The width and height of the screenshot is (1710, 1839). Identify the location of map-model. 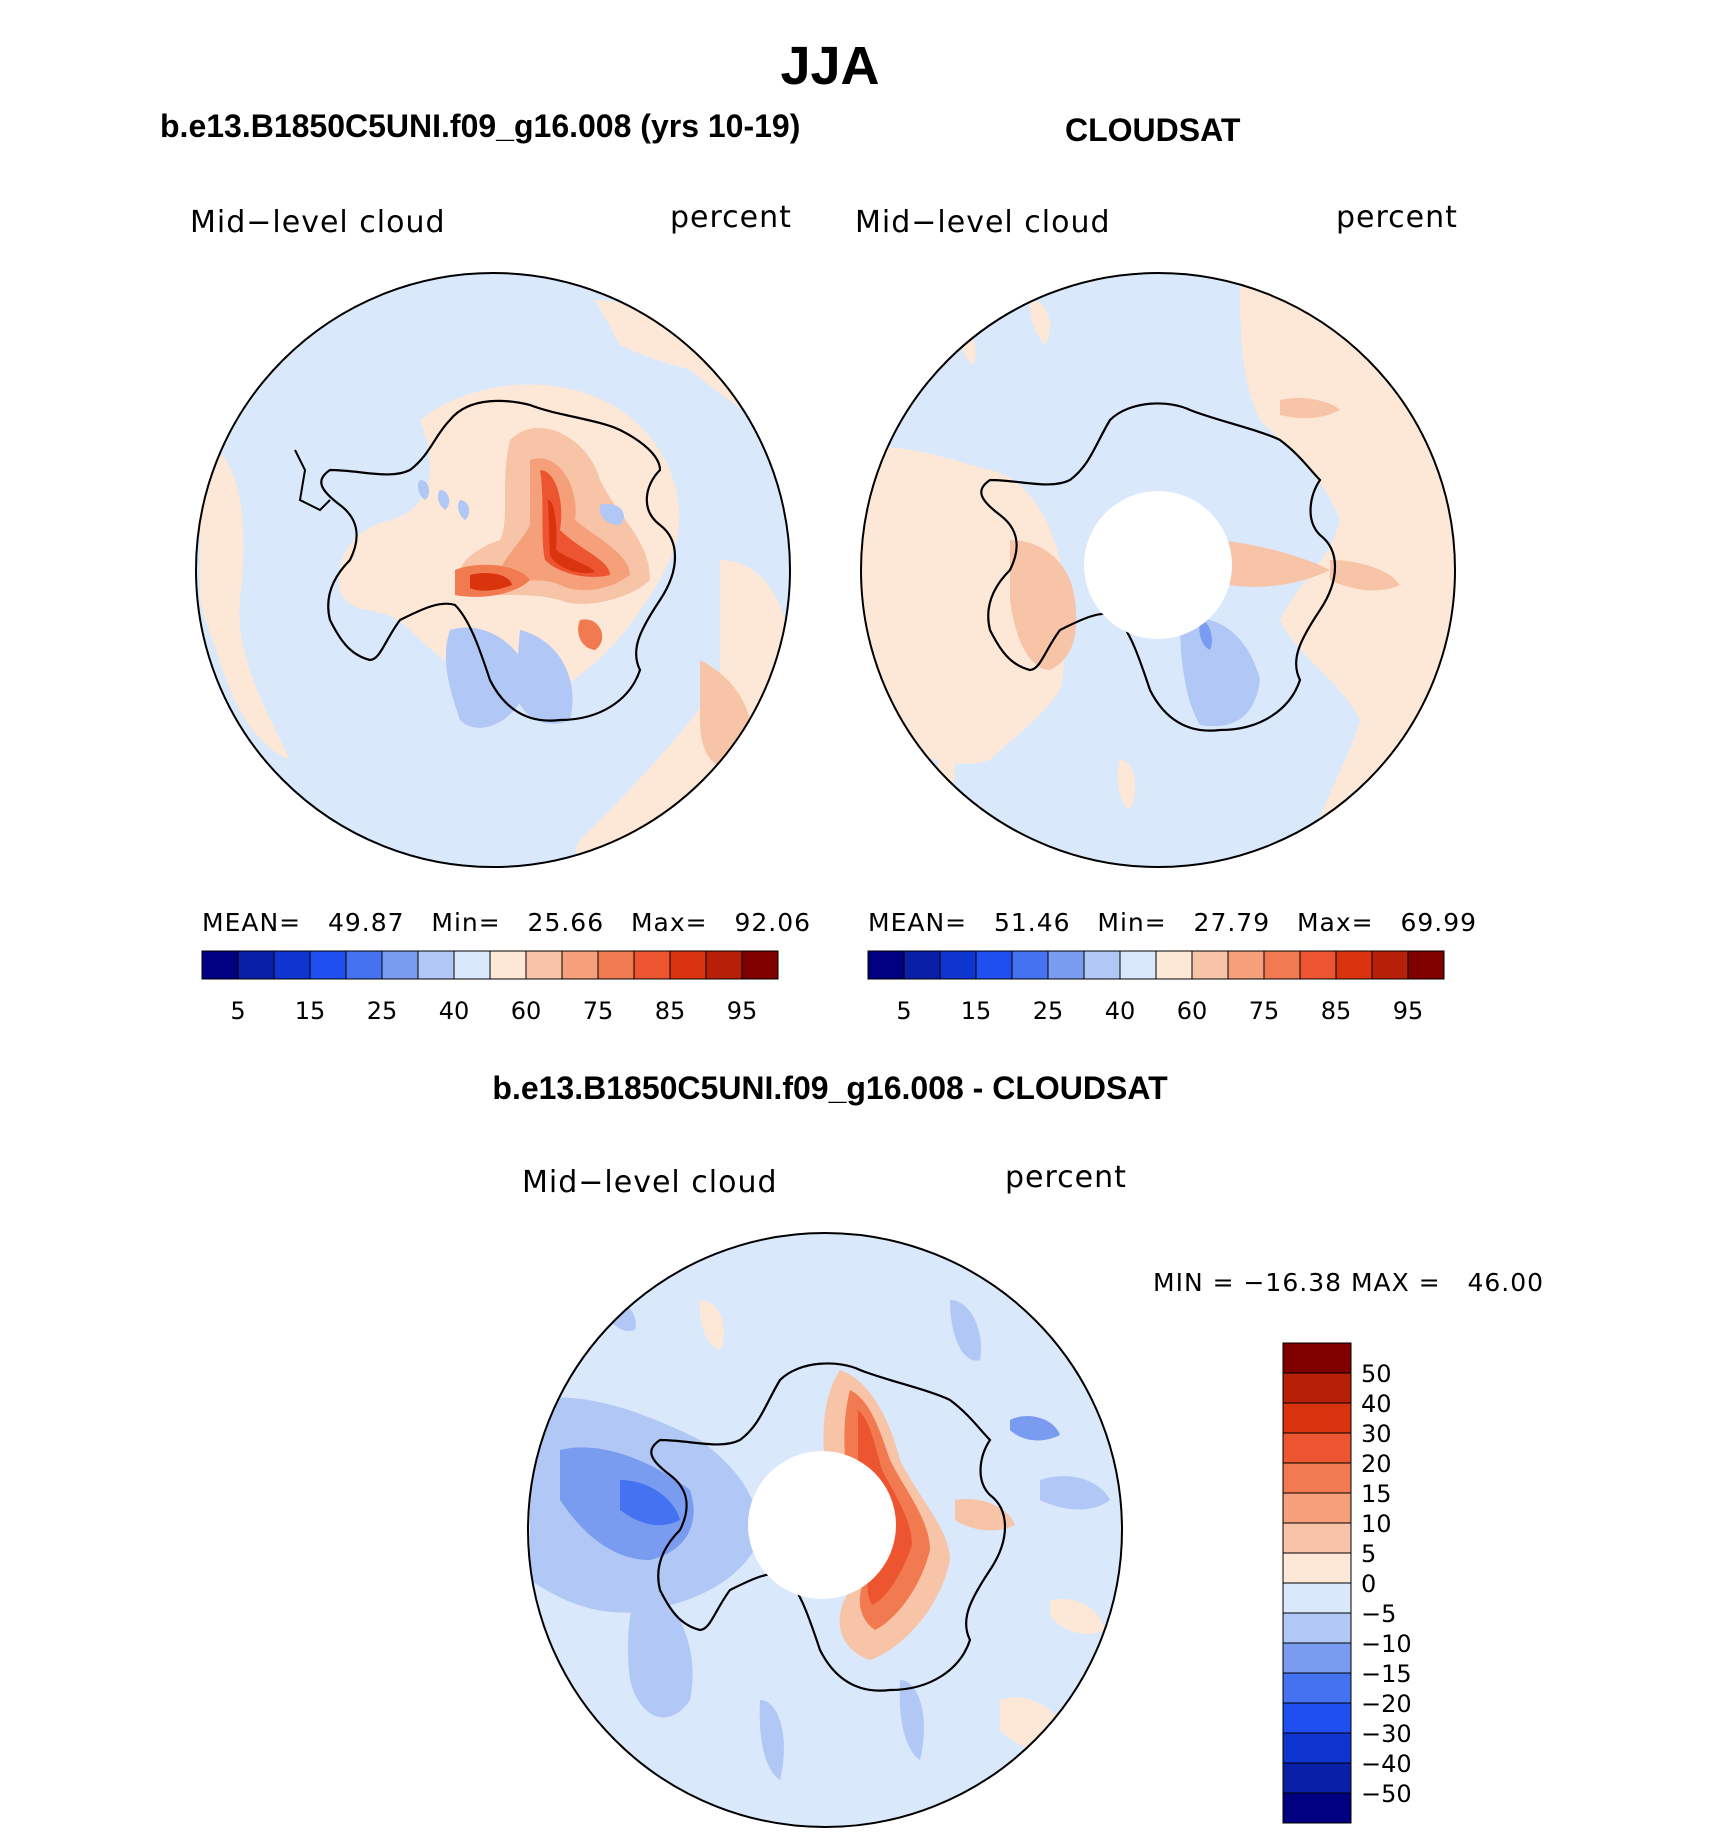
(493, 570).